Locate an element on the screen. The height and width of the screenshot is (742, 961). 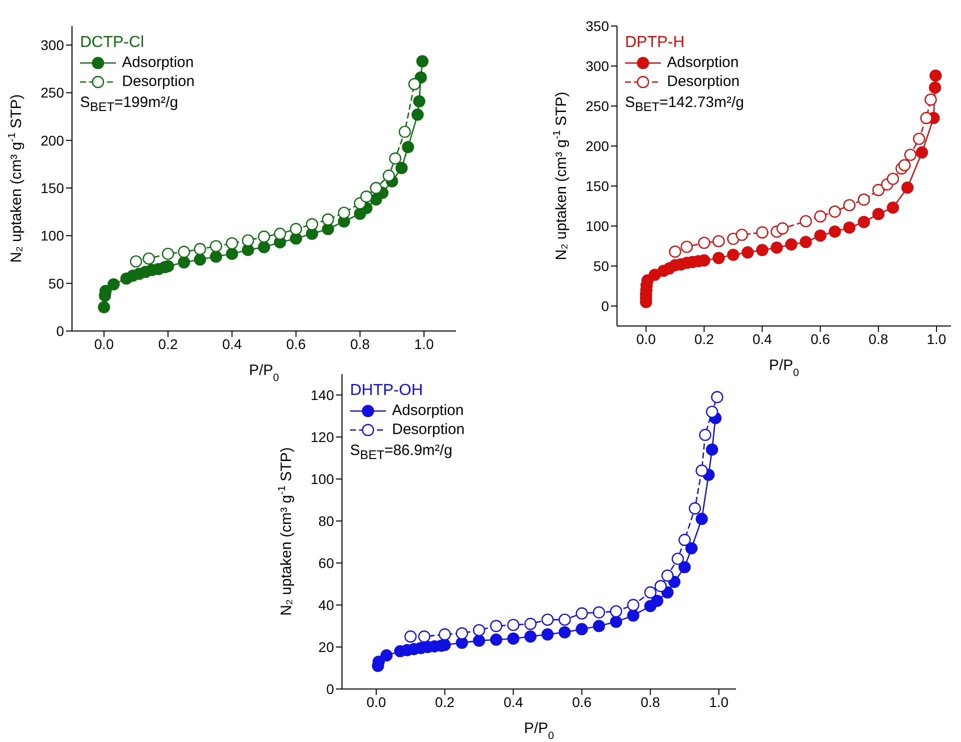
text: DPTP-H is located at coordinates (655, 43).